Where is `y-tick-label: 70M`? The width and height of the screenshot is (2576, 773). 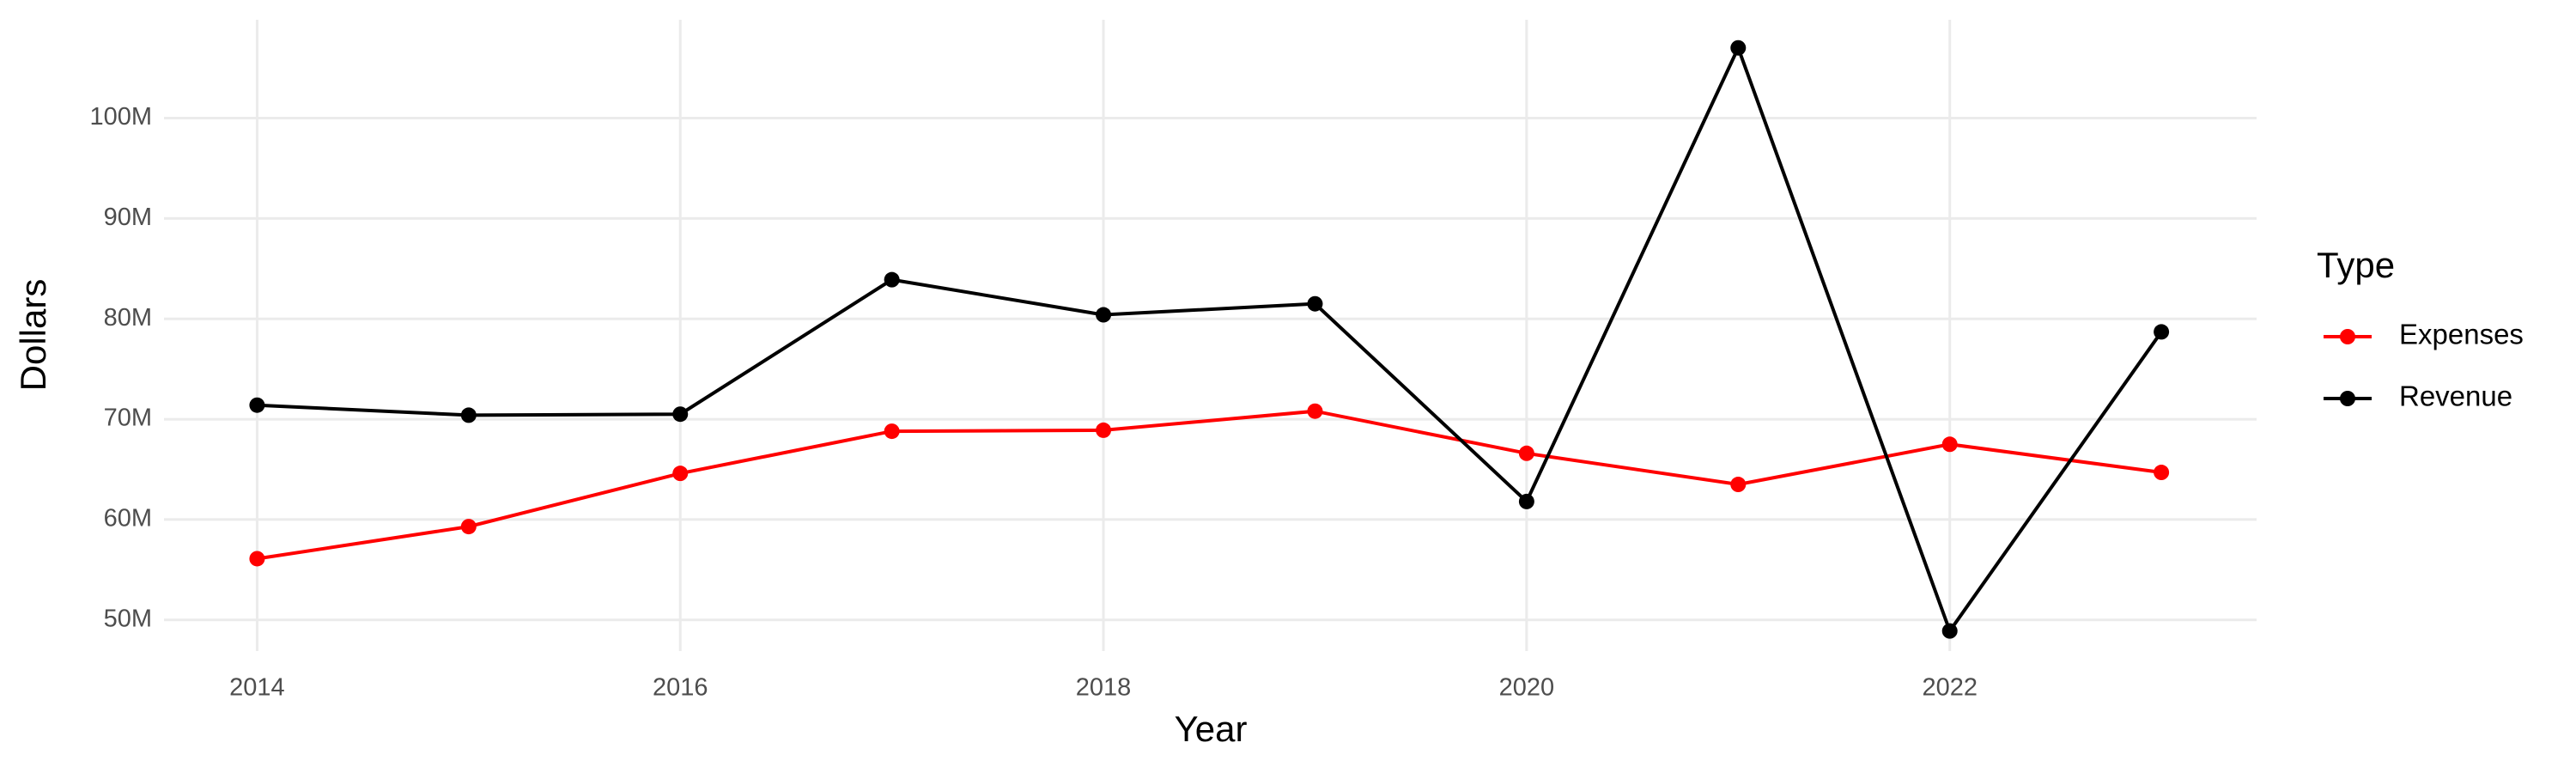
y-tick-label: 70M is located at coordinates (128, 418).